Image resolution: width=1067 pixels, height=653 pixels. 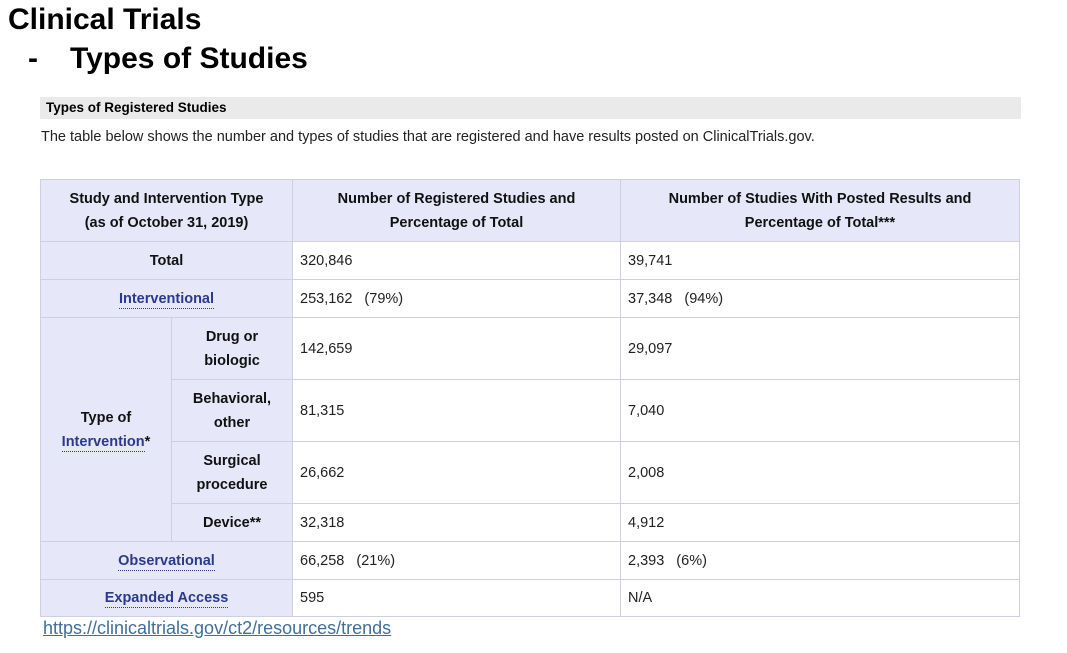 I want to click on cell-interventional-registered: 253,162 (79%), so click(x=456, y=298).